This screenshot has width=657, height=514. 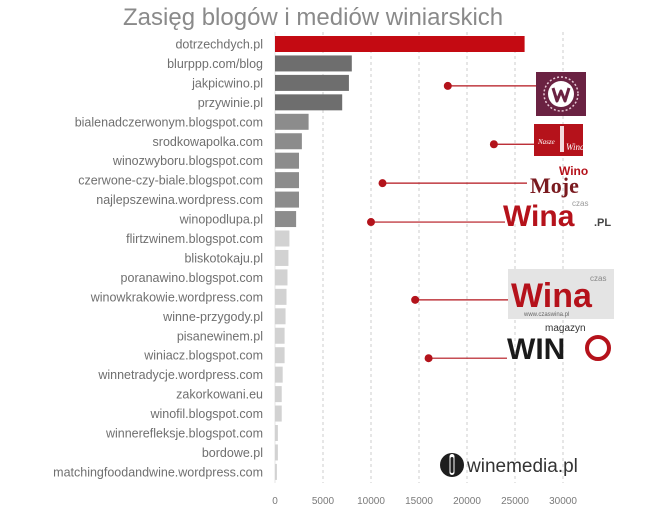 I want to click on czas-wina-logo: czas Wina www.czaswina.pl, so click(x=561, y=294).